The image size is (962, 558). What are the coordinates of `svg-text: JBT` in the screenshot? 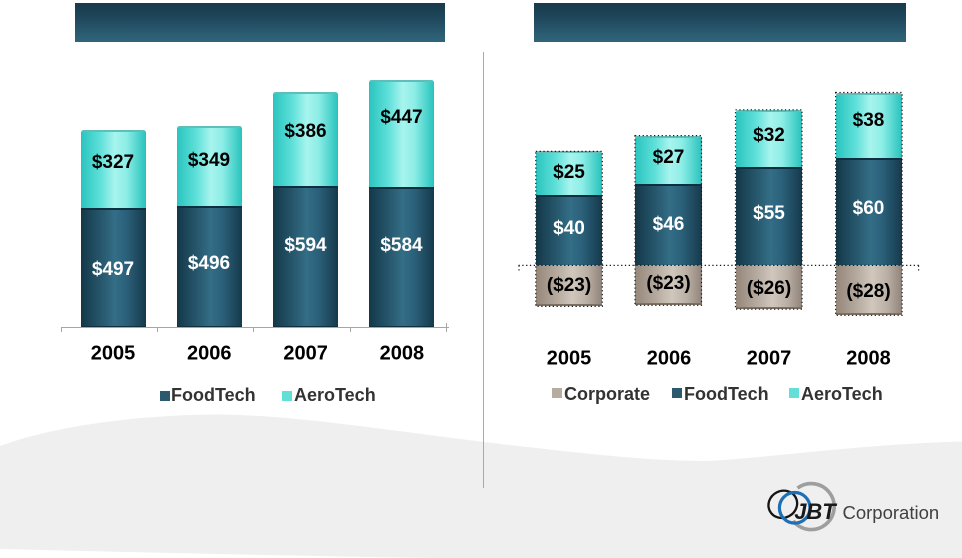 It's located at (815, 511).